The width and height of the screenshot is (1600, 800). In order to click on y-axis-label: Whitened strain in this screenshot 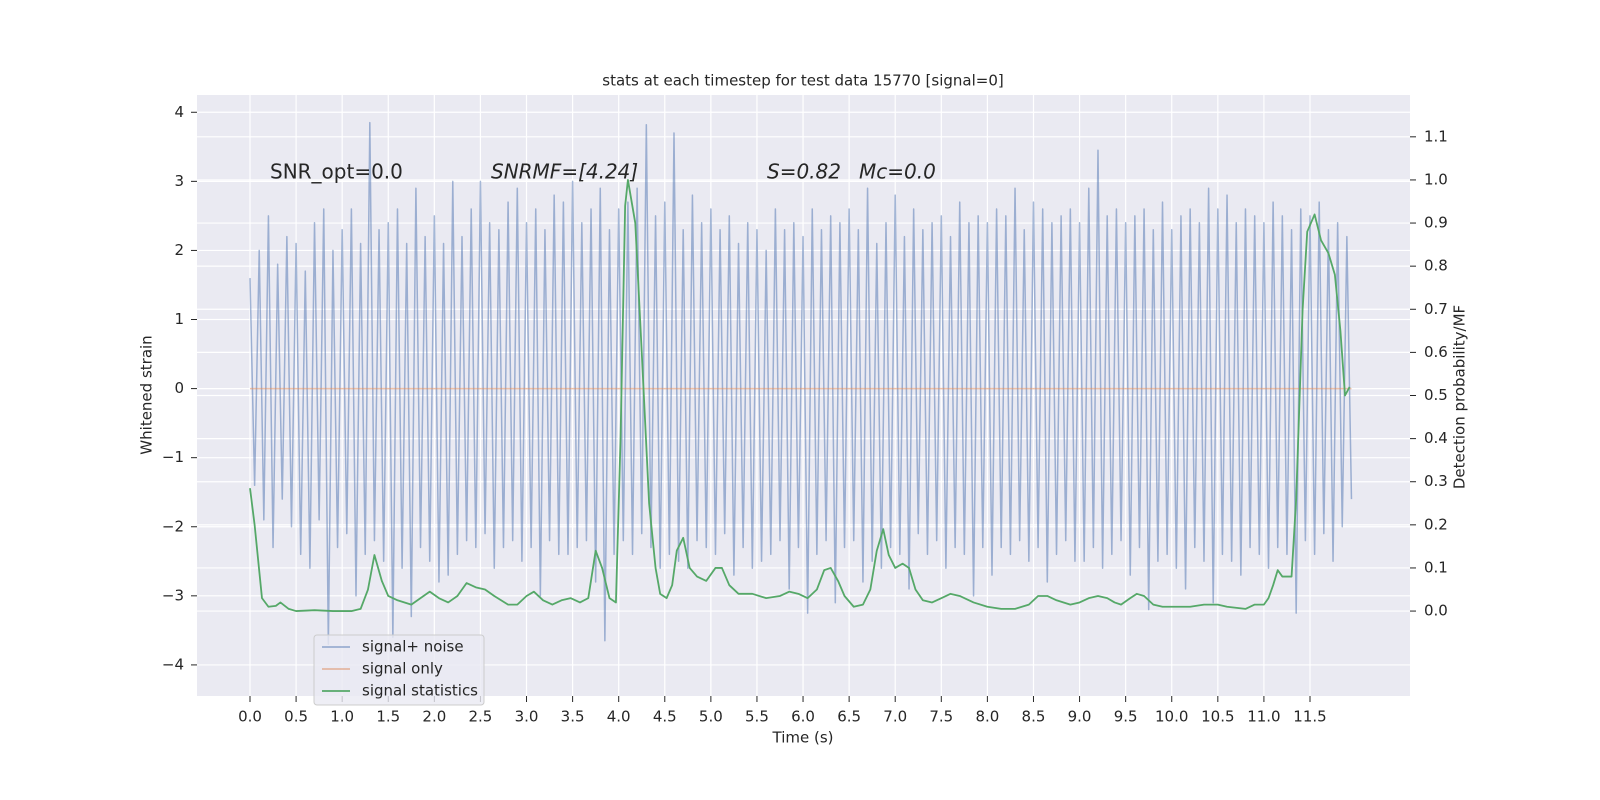, I will do `click(147, 394)`.